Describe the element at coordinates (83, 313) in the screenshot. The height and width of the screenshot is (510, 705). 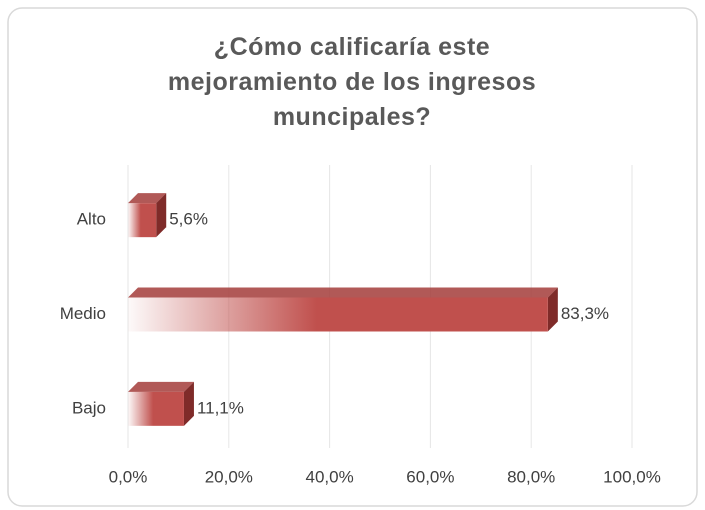
I see `y-tick-label: Medio` at that location.